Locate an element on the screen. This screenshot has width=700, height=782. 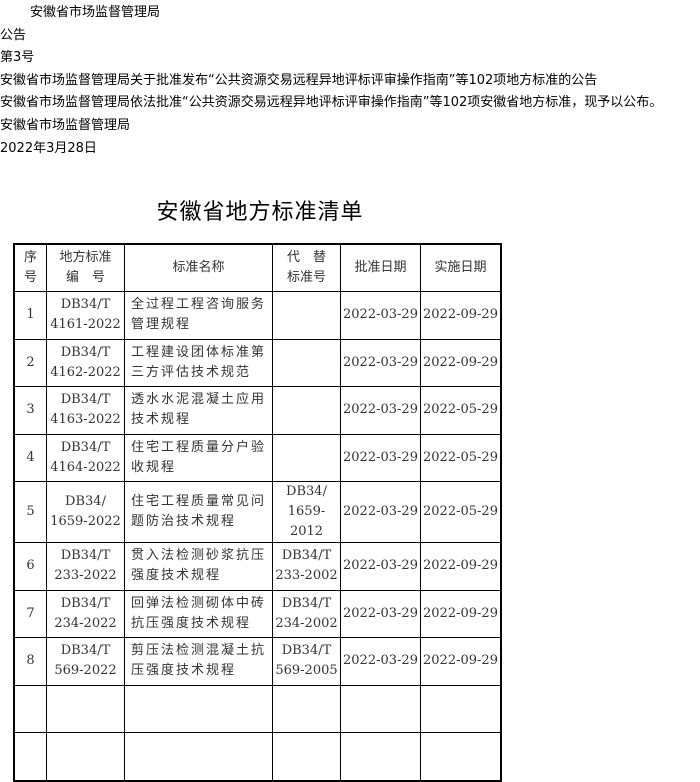
code-cell: DB34/T 569-2022 is located at coordinates (85, 661).